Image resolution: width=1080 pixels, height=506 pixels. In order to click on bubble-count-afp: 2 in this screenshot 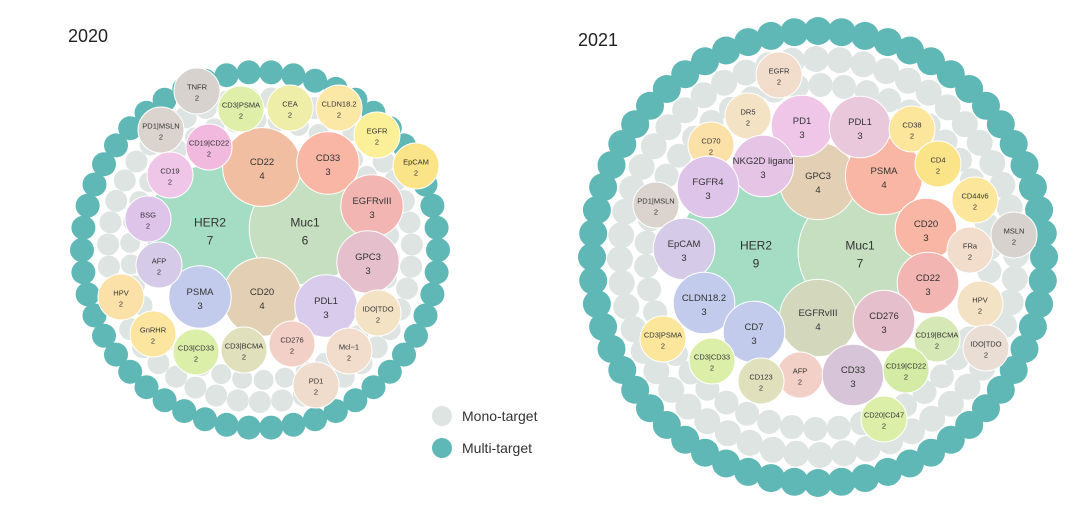, I will do `click(159, 272)`.